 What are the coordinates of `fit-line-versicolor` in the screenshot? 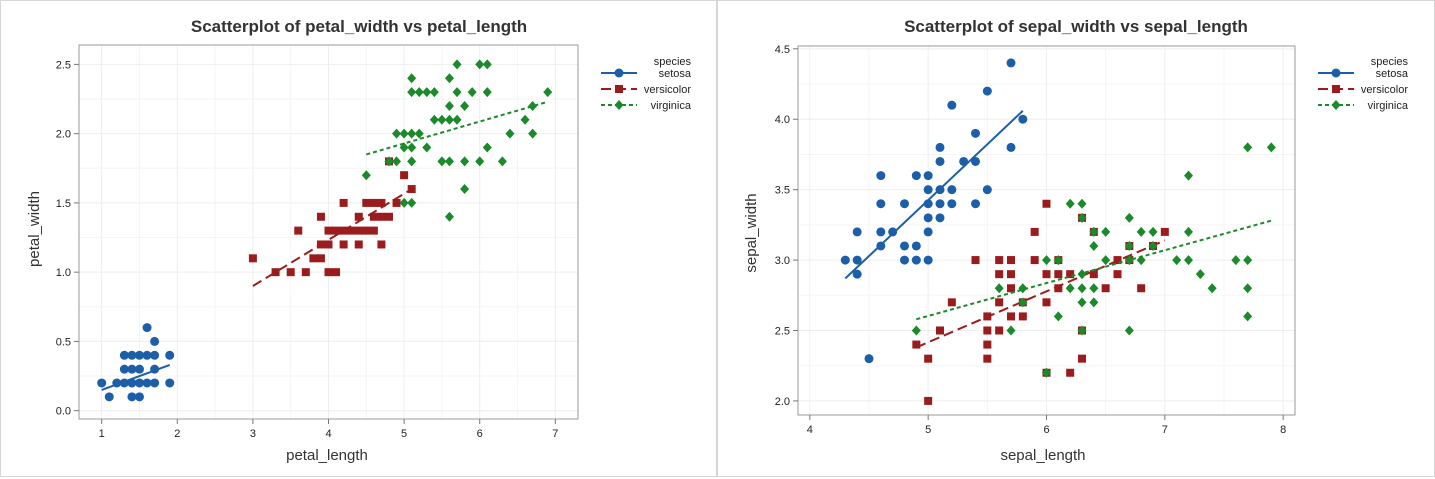 It's located at (1040, 294).